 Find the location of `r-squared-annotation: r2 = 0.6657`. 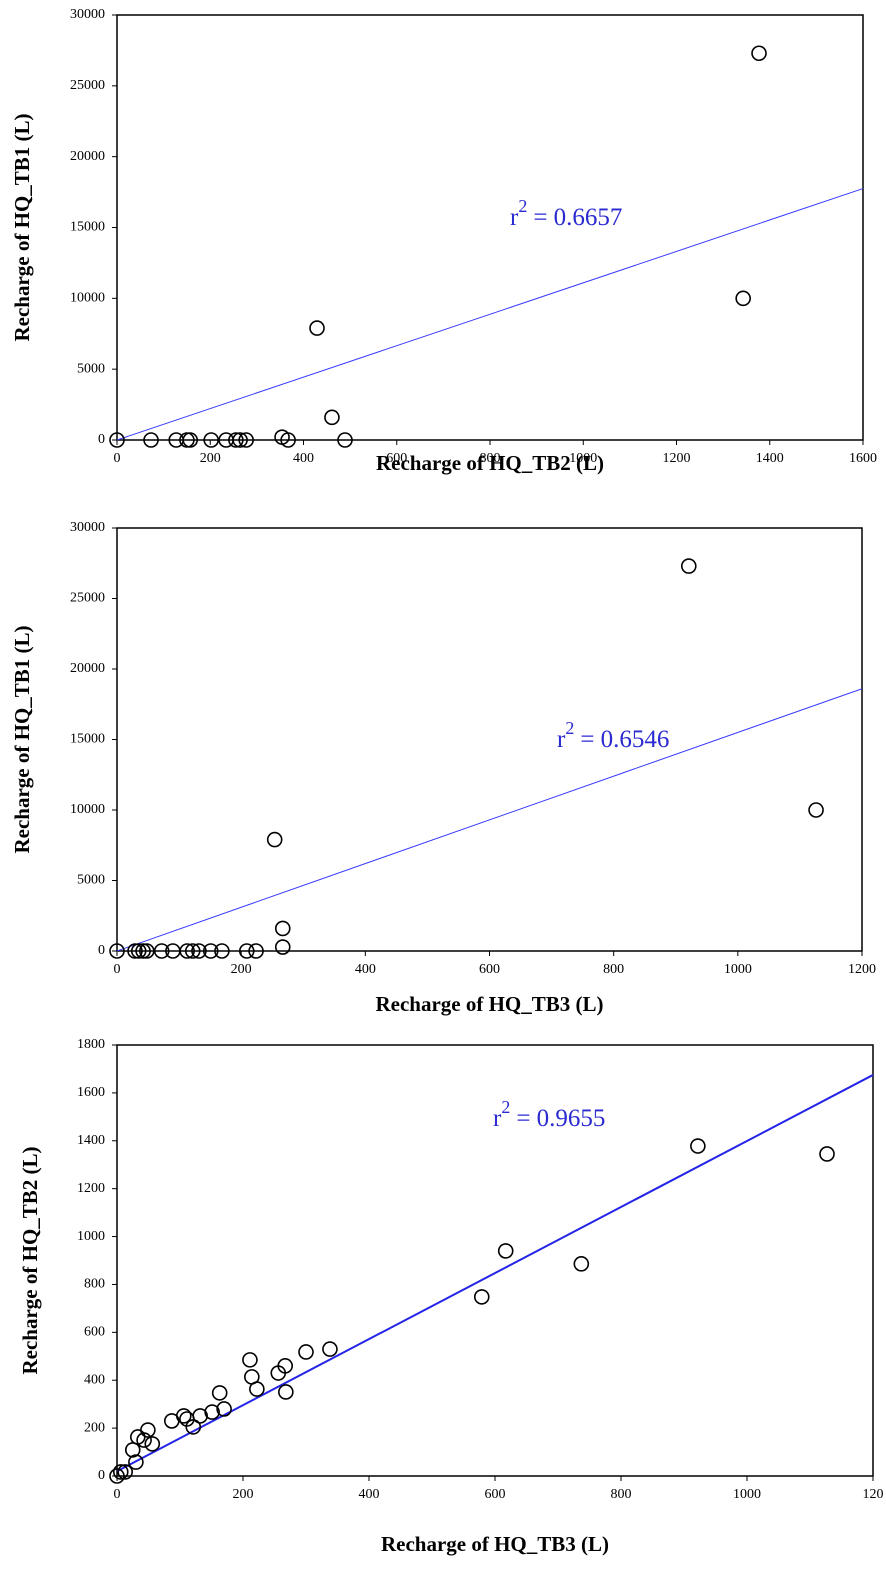

r-squared-annotation: r2 = 0.6657 is located at coordinates (566, 213).